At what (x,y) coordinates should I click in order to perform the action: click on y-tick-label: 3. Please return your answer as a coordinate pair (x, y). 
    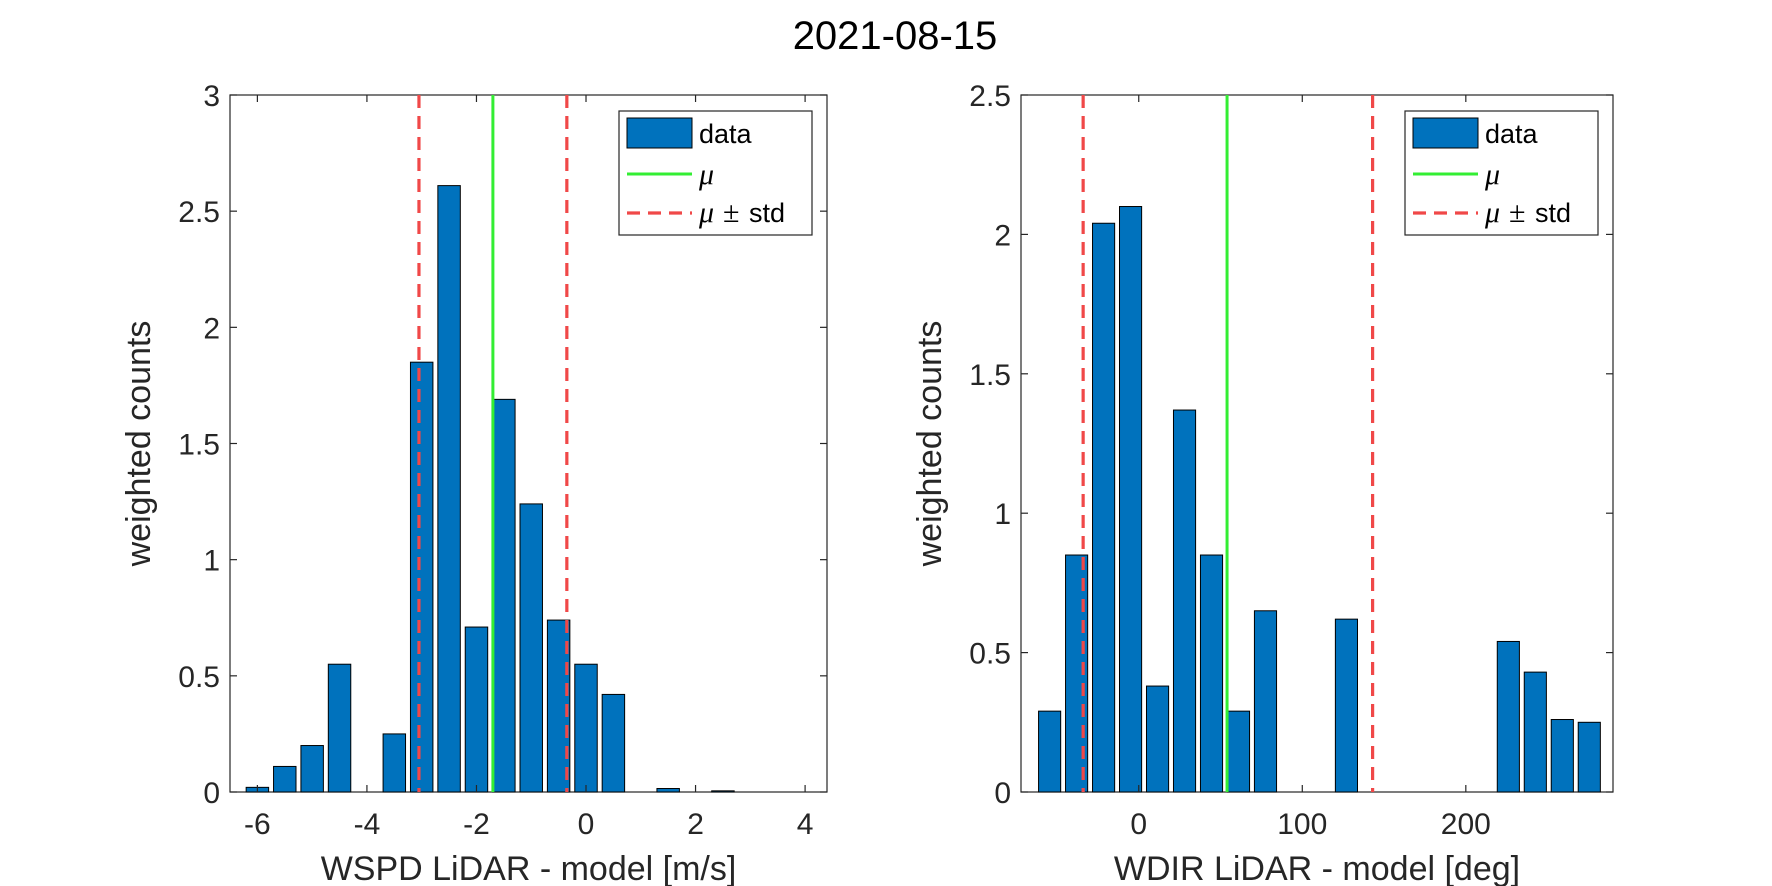
    Looking at the image, I should click on (211, 96).